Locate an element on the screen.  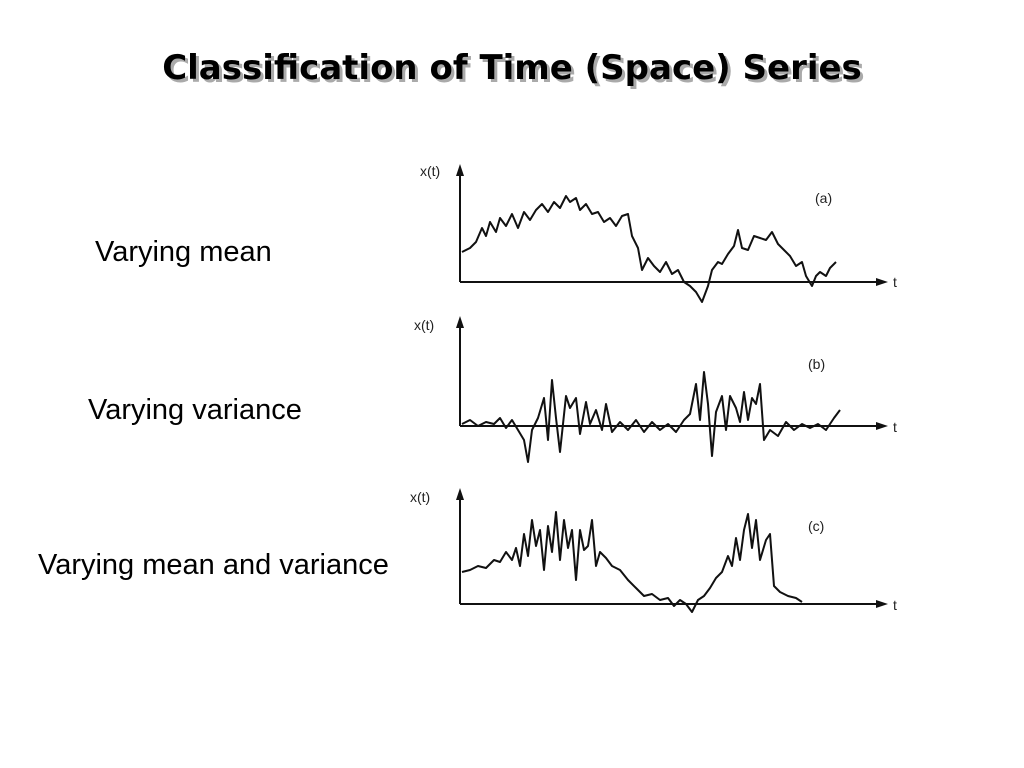
slide-title: Classification of Time (Space) Series is located at coordinates (512, 68).